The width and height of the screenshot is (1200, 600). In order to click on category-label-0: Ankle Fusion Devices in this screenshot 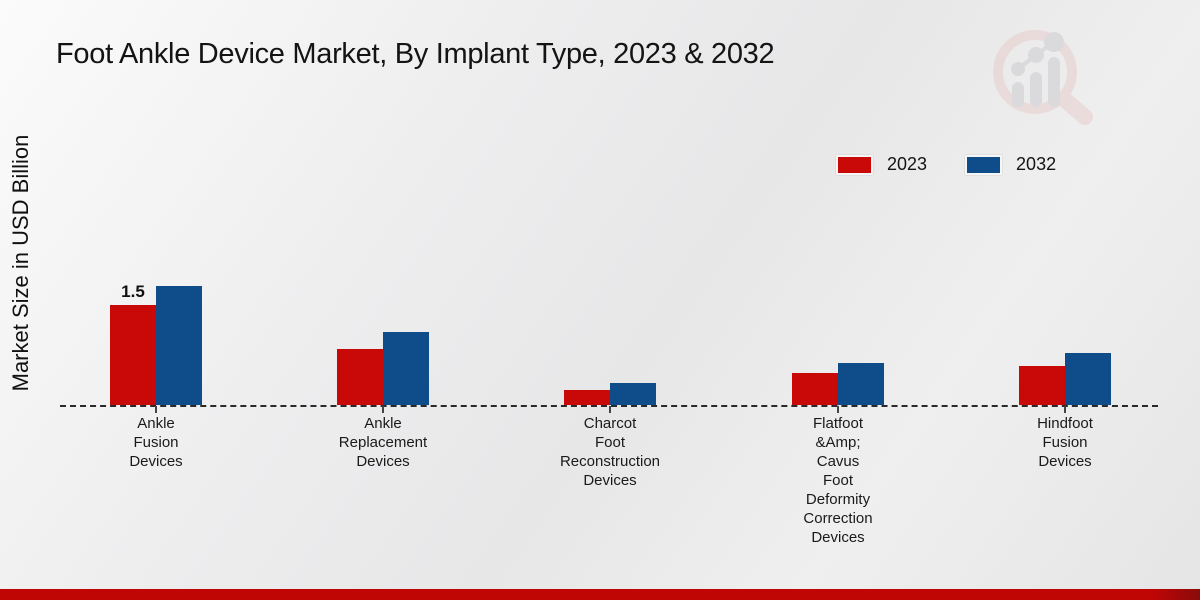, I will do `click(156, 442)`.